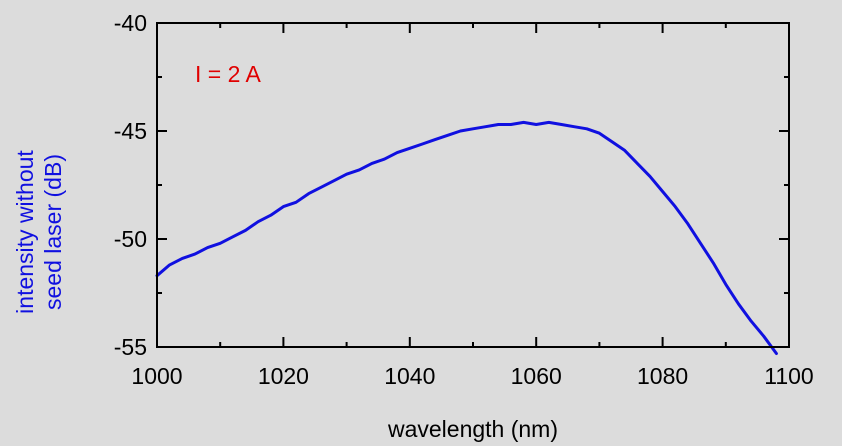 This screenshot has height=446, width=842. I want to click on y-axis-label-line-2: seed laser (dB), so click(53, 232).